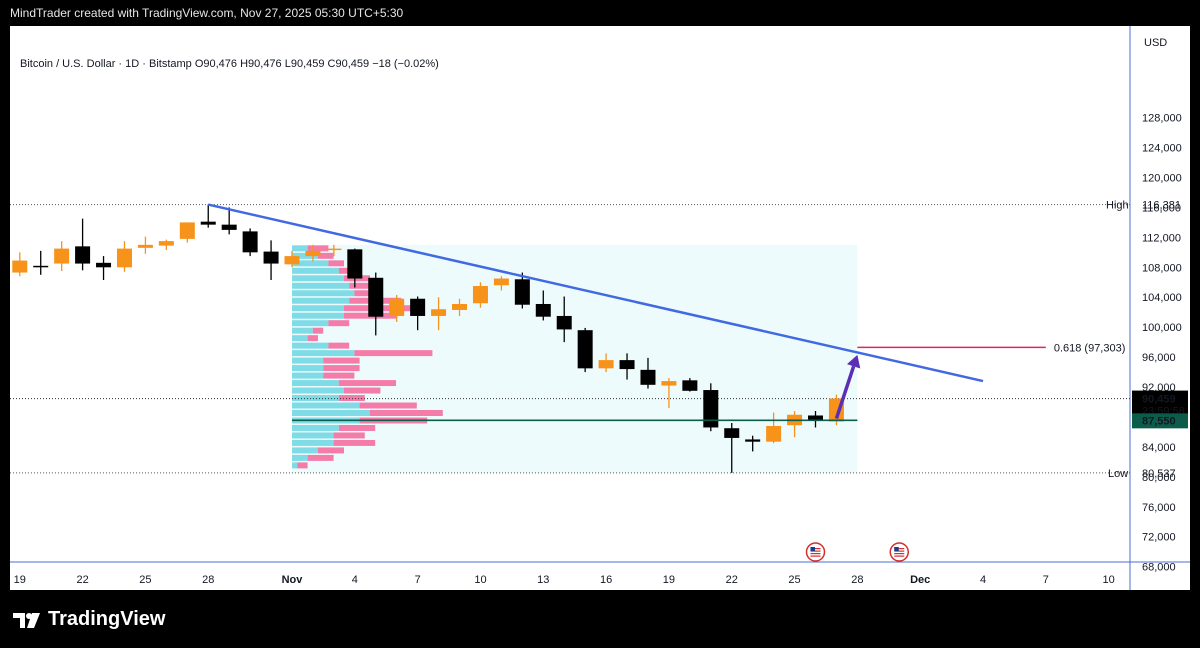  Describe the element at coordinates (1159, 538) in the screenshot. I see `price-tick-label: 72,000` at that location.